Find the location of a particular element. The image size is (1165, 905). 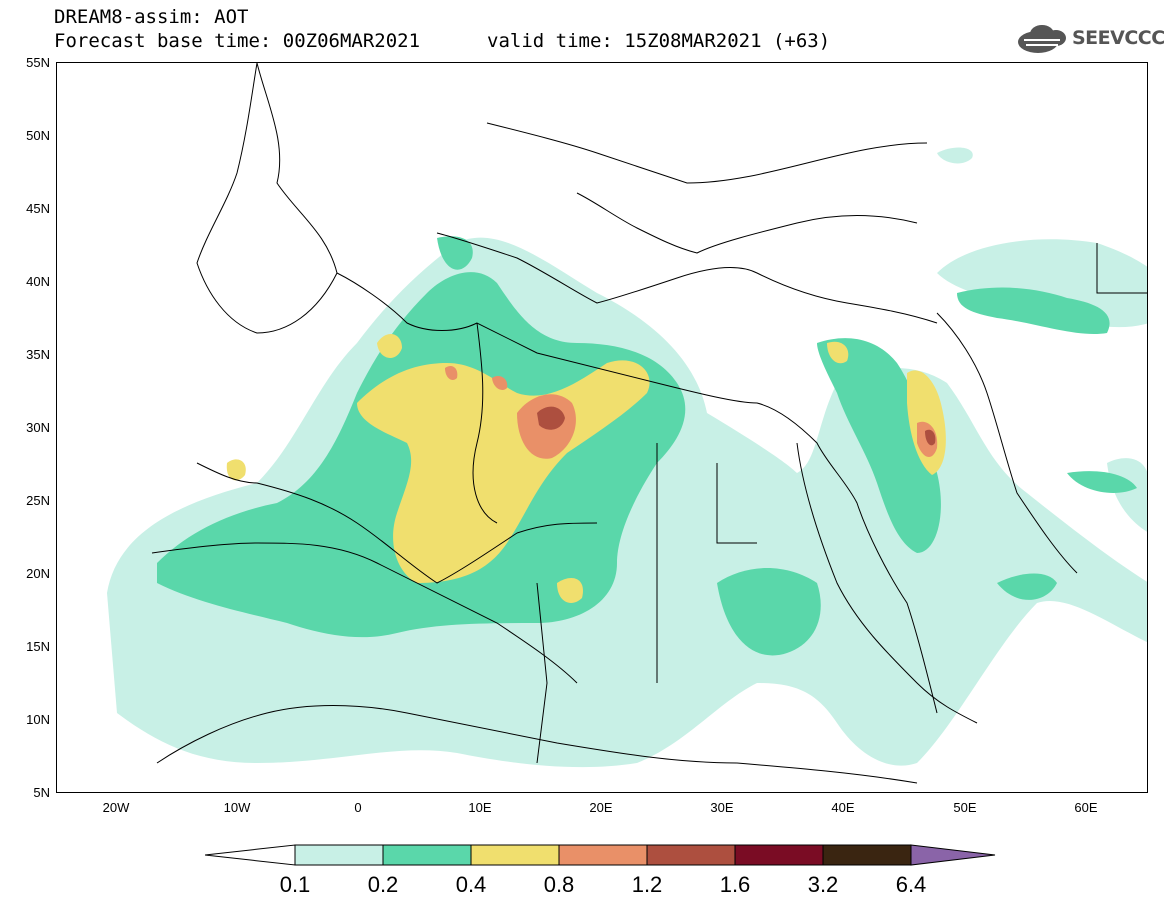

lat-label: 40N is located at coordinates (38, 281).